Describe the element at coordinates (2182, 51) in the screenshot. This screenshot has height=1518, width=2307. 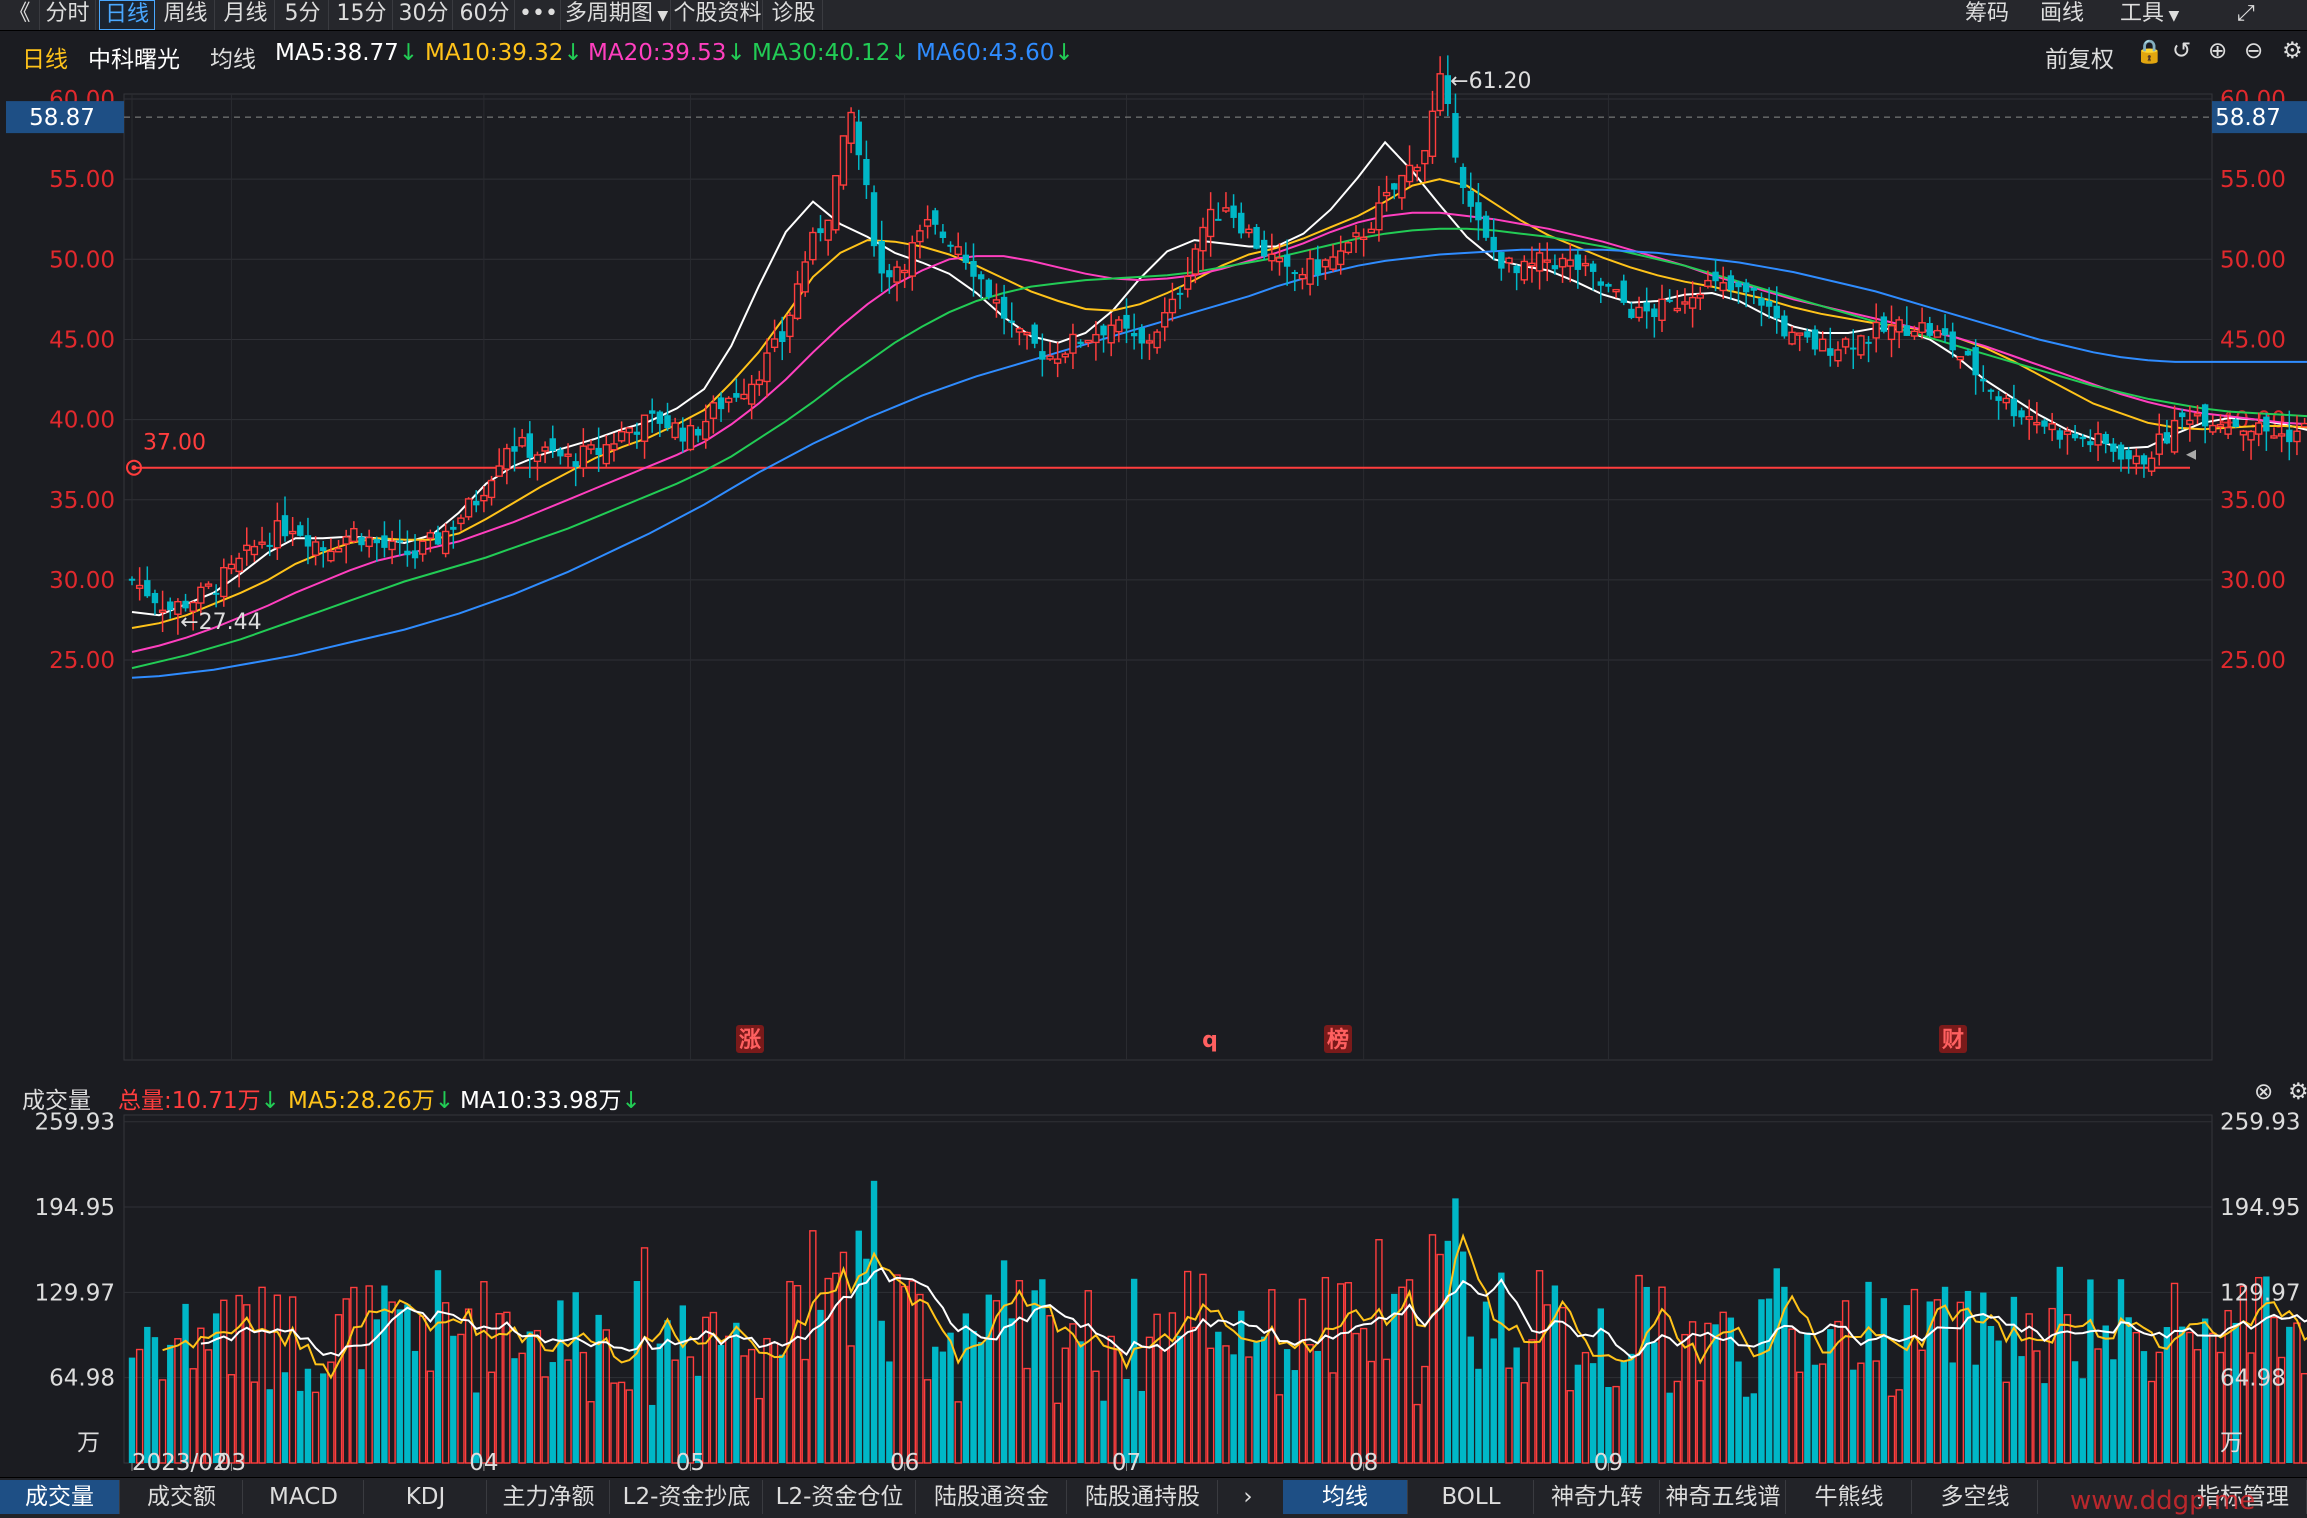
I see `undo-icon: ↺` at that location.